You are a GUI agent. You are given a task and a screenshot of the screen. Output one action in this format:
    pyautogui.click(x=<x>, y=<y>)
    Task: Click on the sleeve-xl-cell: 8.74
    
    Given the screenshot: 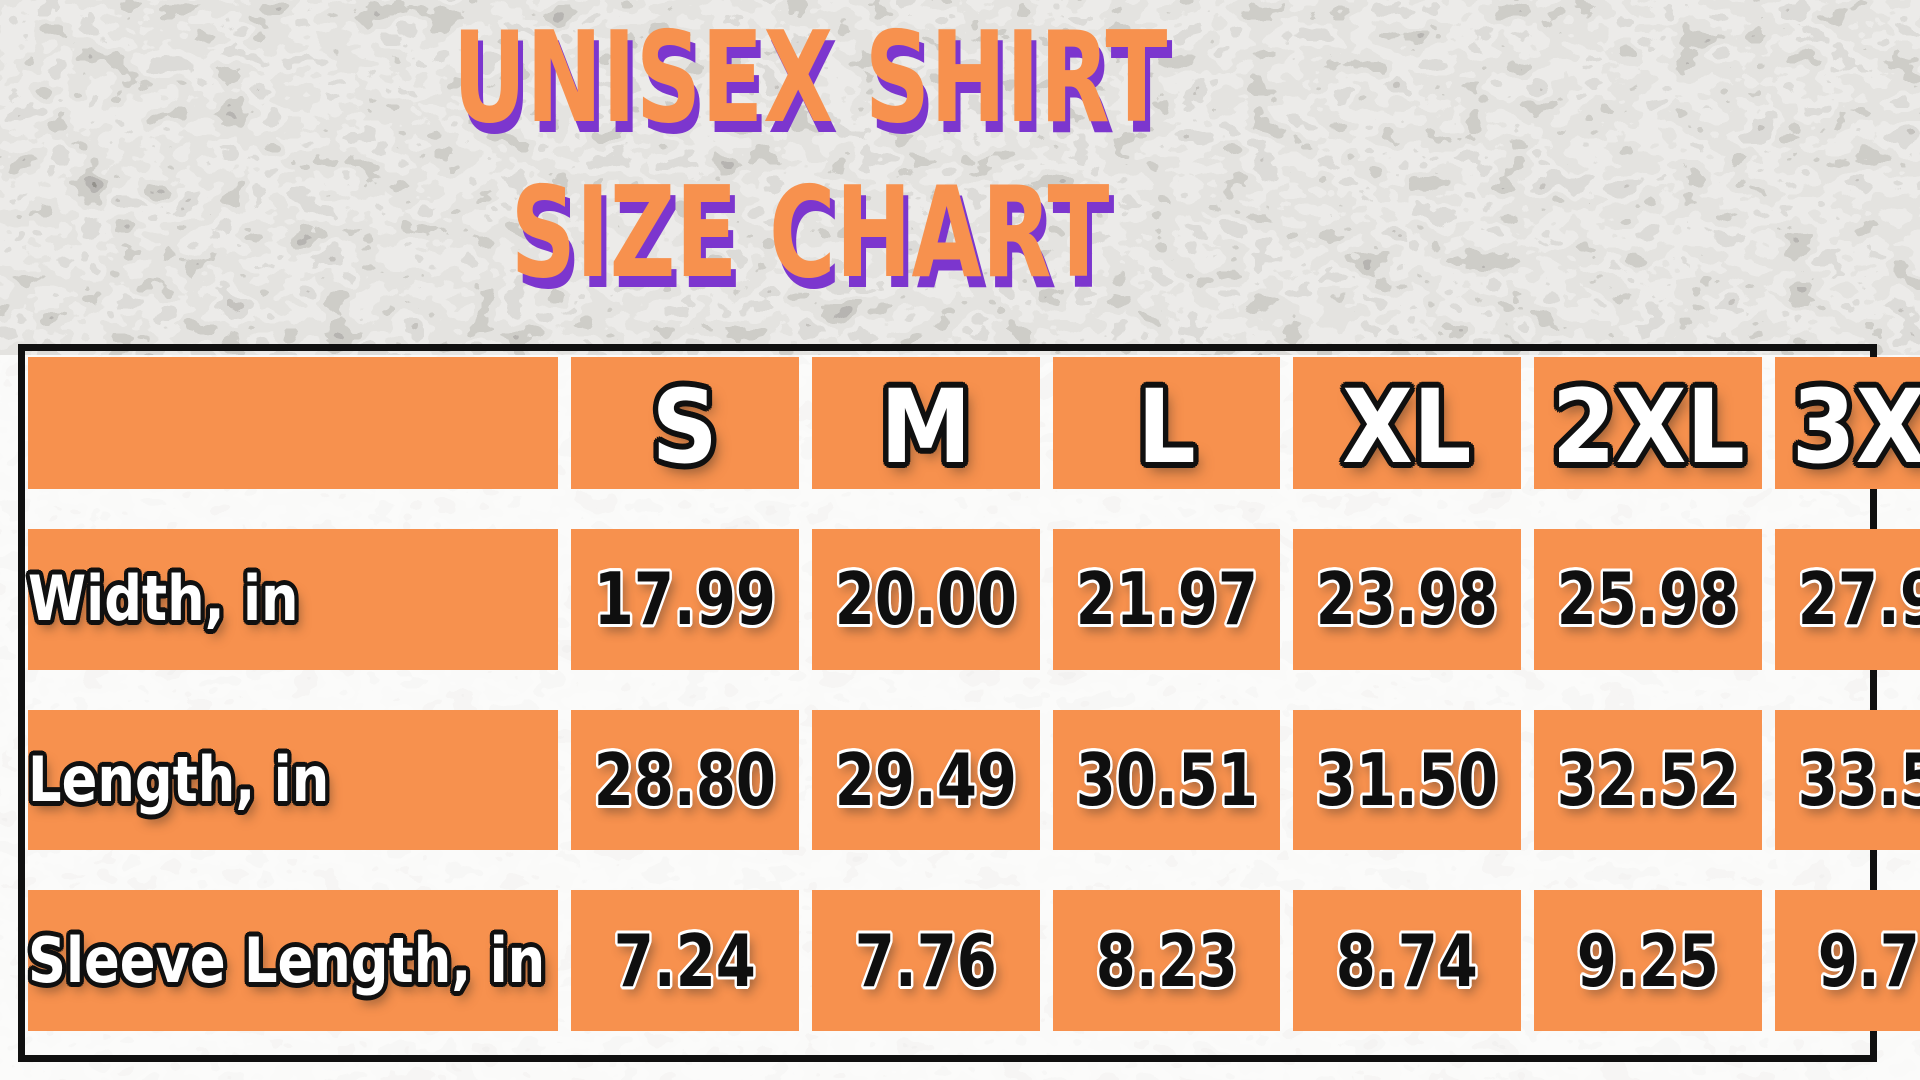 What is the action you would take?
    pyautogui.click(x=1407, y=960)
    